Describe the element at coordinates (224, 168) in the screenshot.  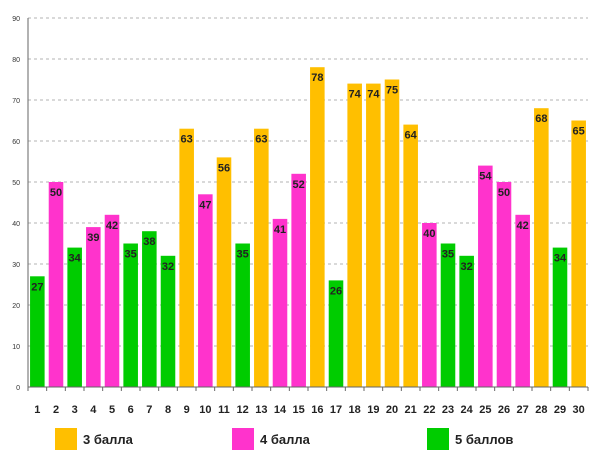
I see `data-label: 56` at that location.